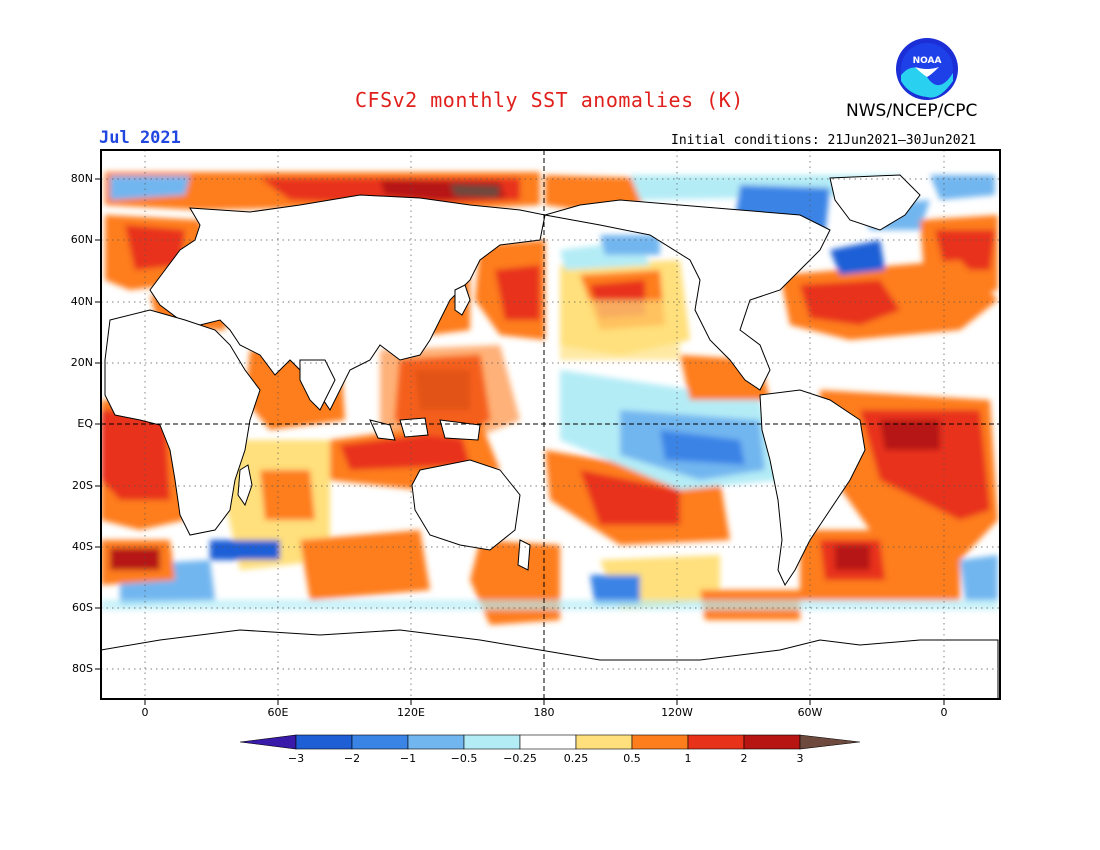 The width and height of the screenshot is (1100, 850). What do you see at coordinates (677, 712) in the screenshot?
I see `lon-label-120w: 120W` at bounding box center [677, 712].